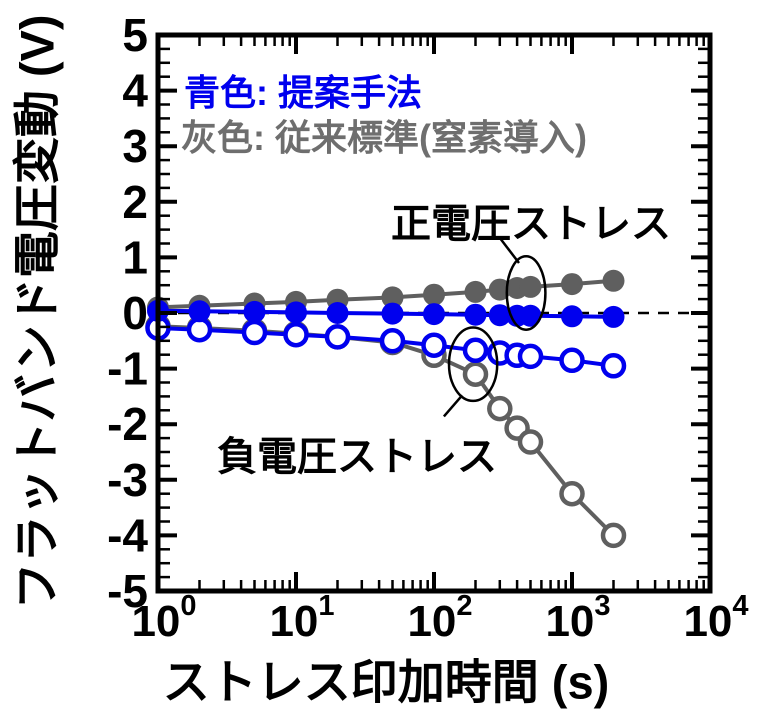 This screenshot has width=768, height=714. I want to click on y-tick-label: -4, so click(127, 535).